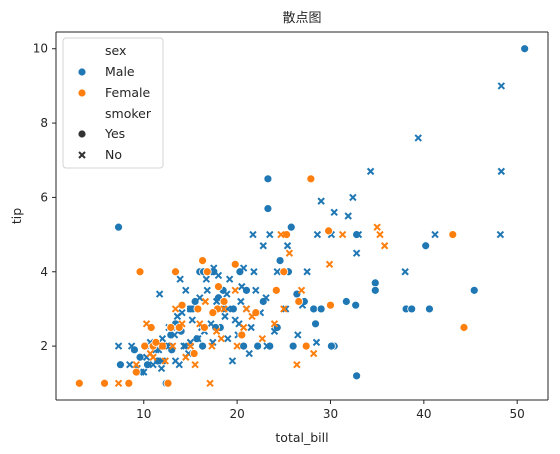  I want to click on legend-marker-female, so click(82, 93).